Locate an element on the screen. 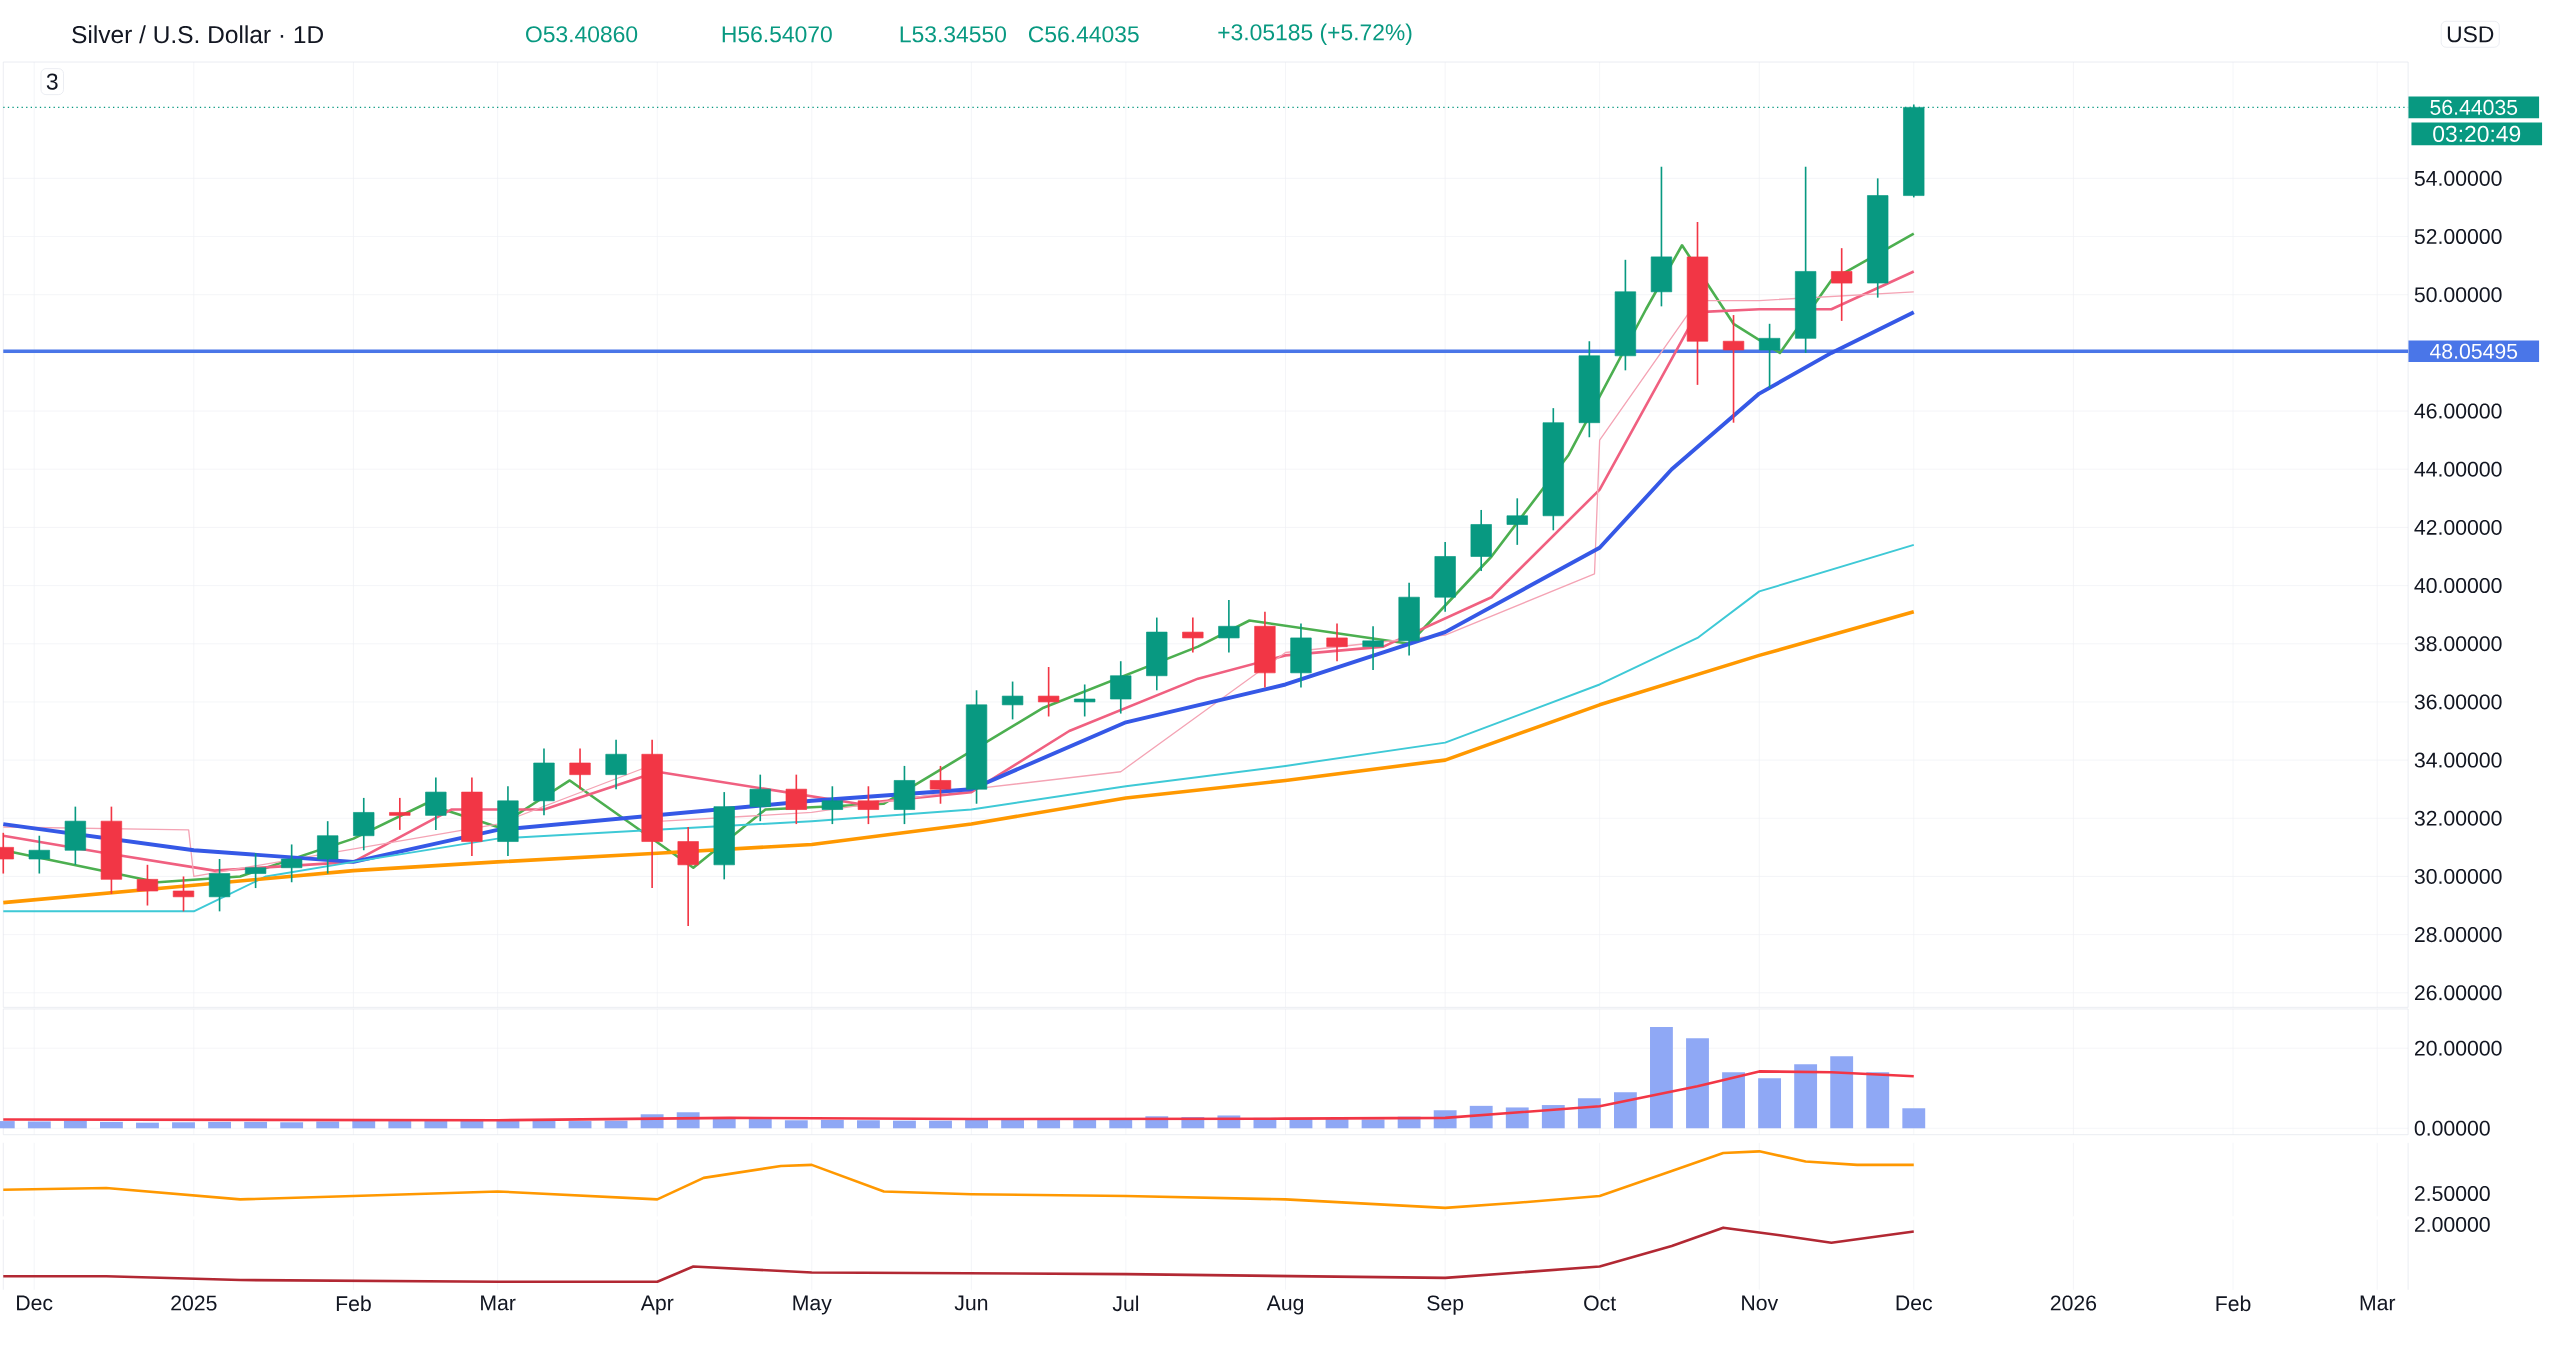 The width and height of the screenshot is (2560, 1345). y-tick-label: 32.00000 is located at coordinates (2458, 818).